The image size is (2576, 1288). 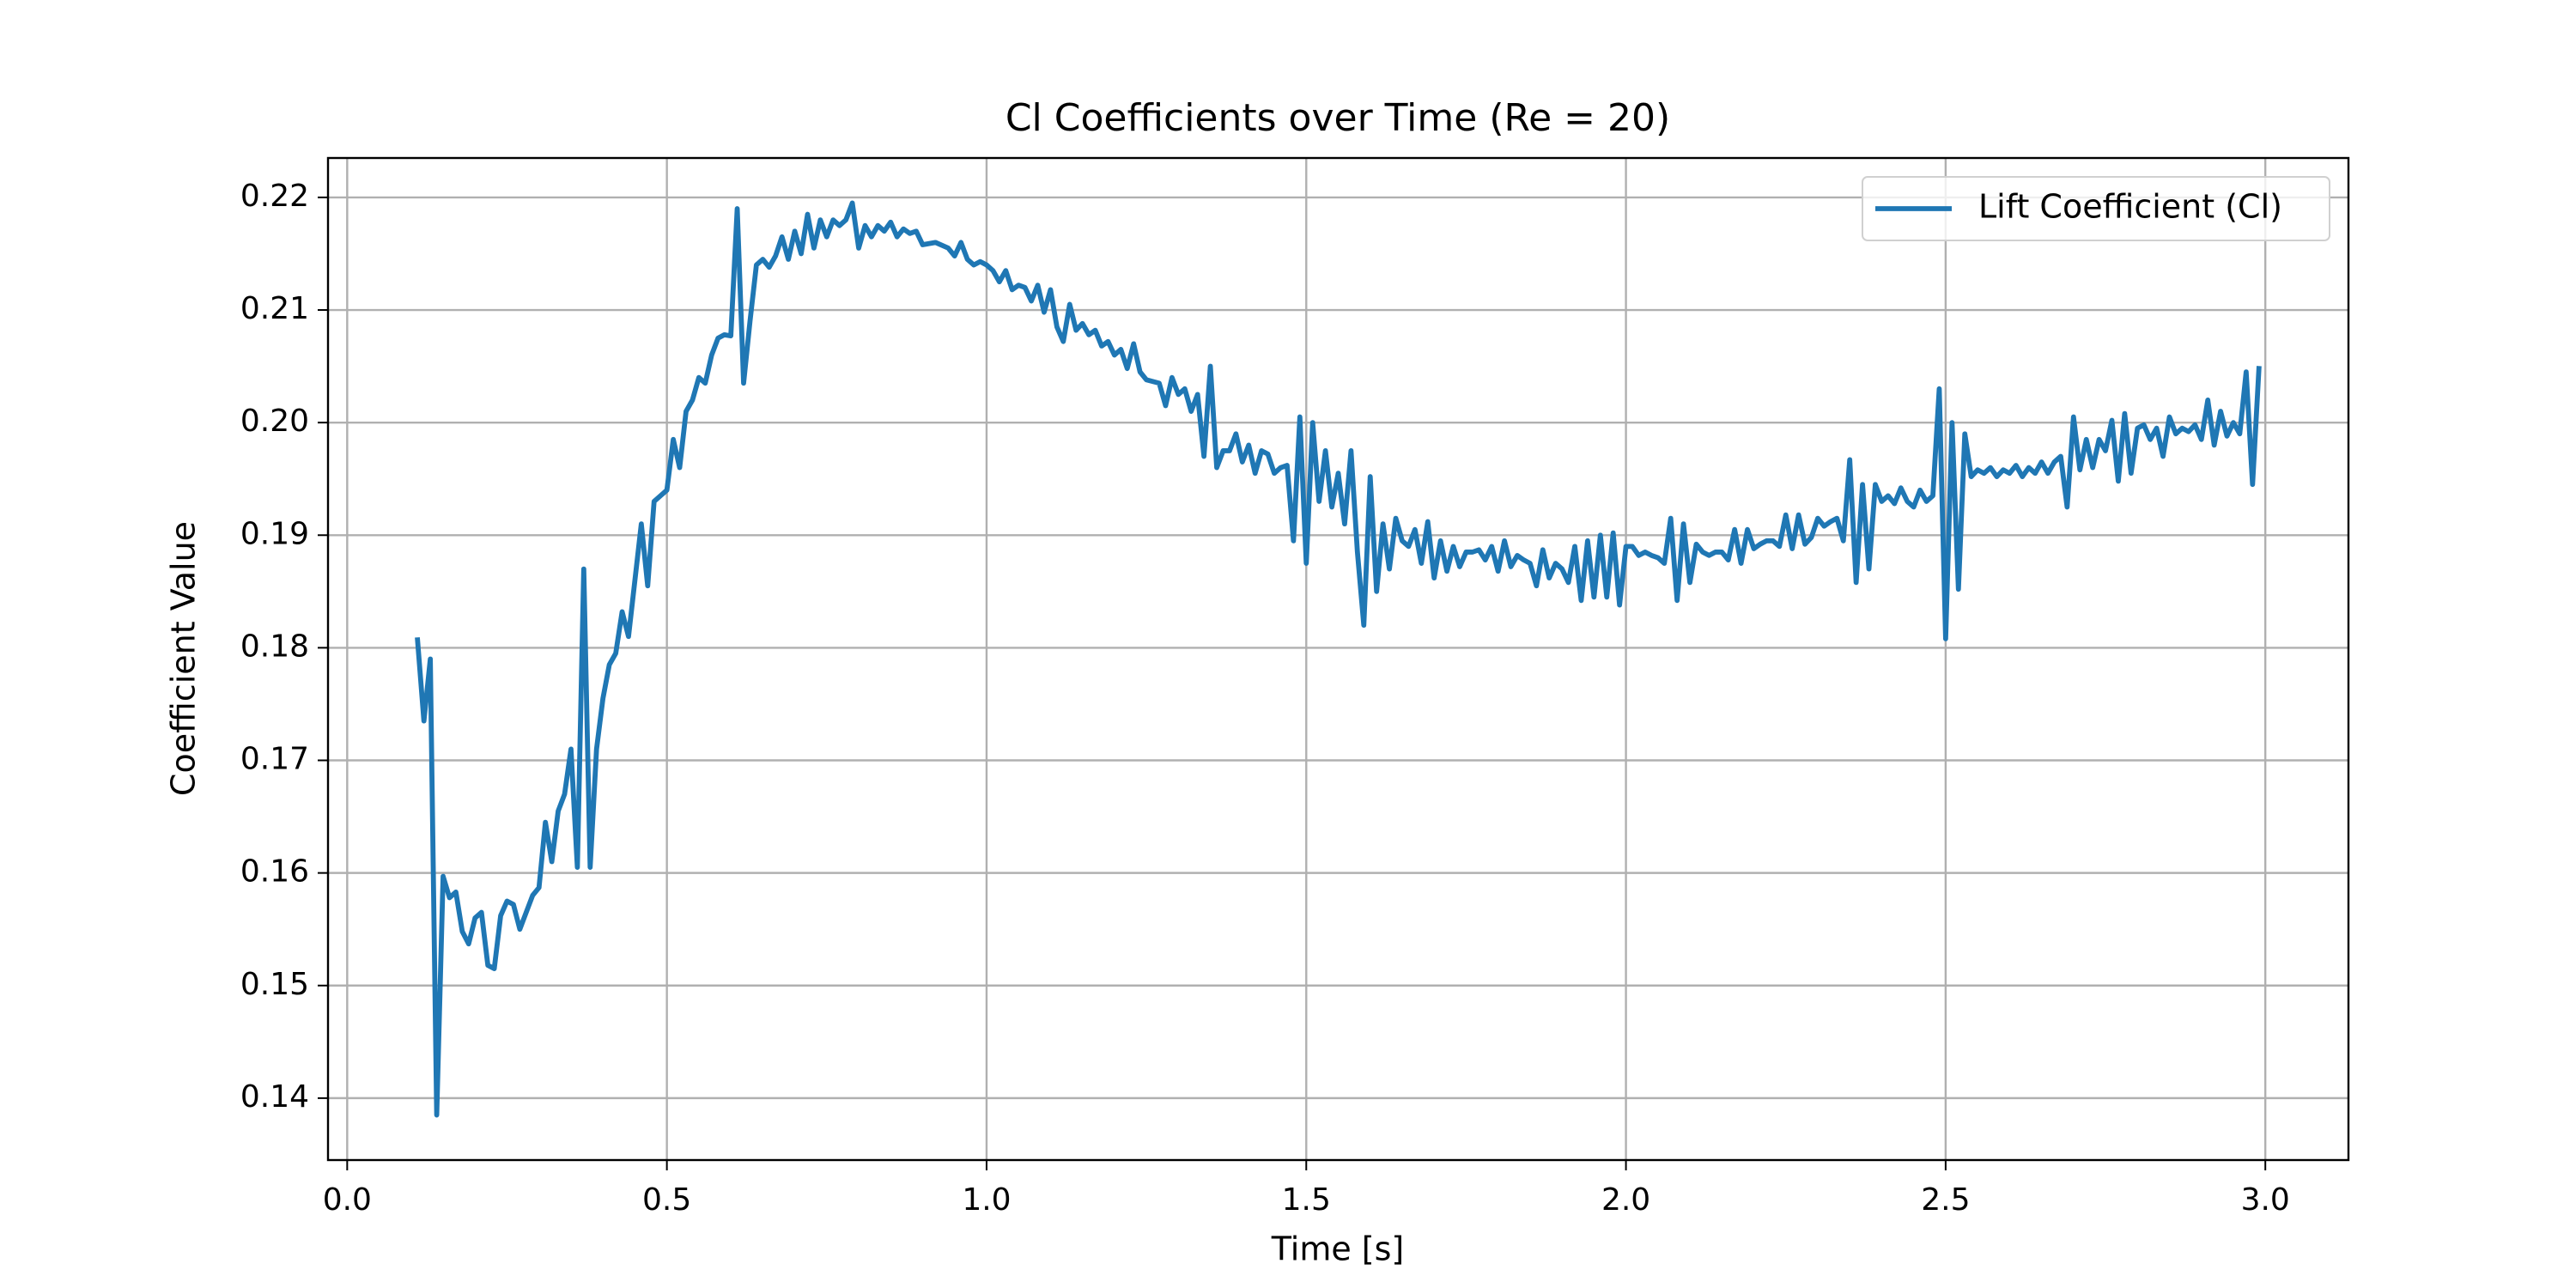 I want to click on y-tick-label: 0.20, so click(x=274, y=421).